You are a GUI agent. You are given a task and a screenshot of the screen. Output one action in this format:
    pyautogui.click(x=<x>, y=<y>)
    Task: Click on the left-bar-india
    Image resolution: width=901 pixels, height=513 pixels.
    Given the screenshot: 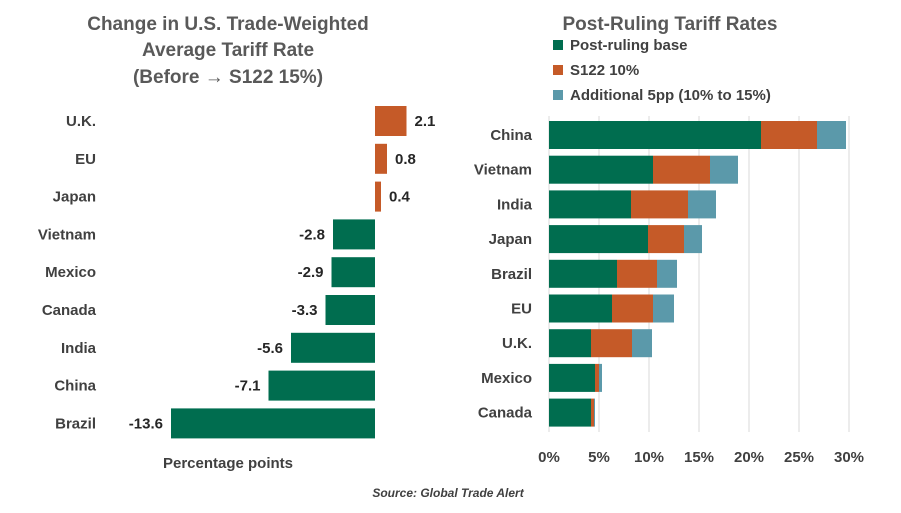 What is the action you would take?
    pyautogui.click(x=333, y=347)
    